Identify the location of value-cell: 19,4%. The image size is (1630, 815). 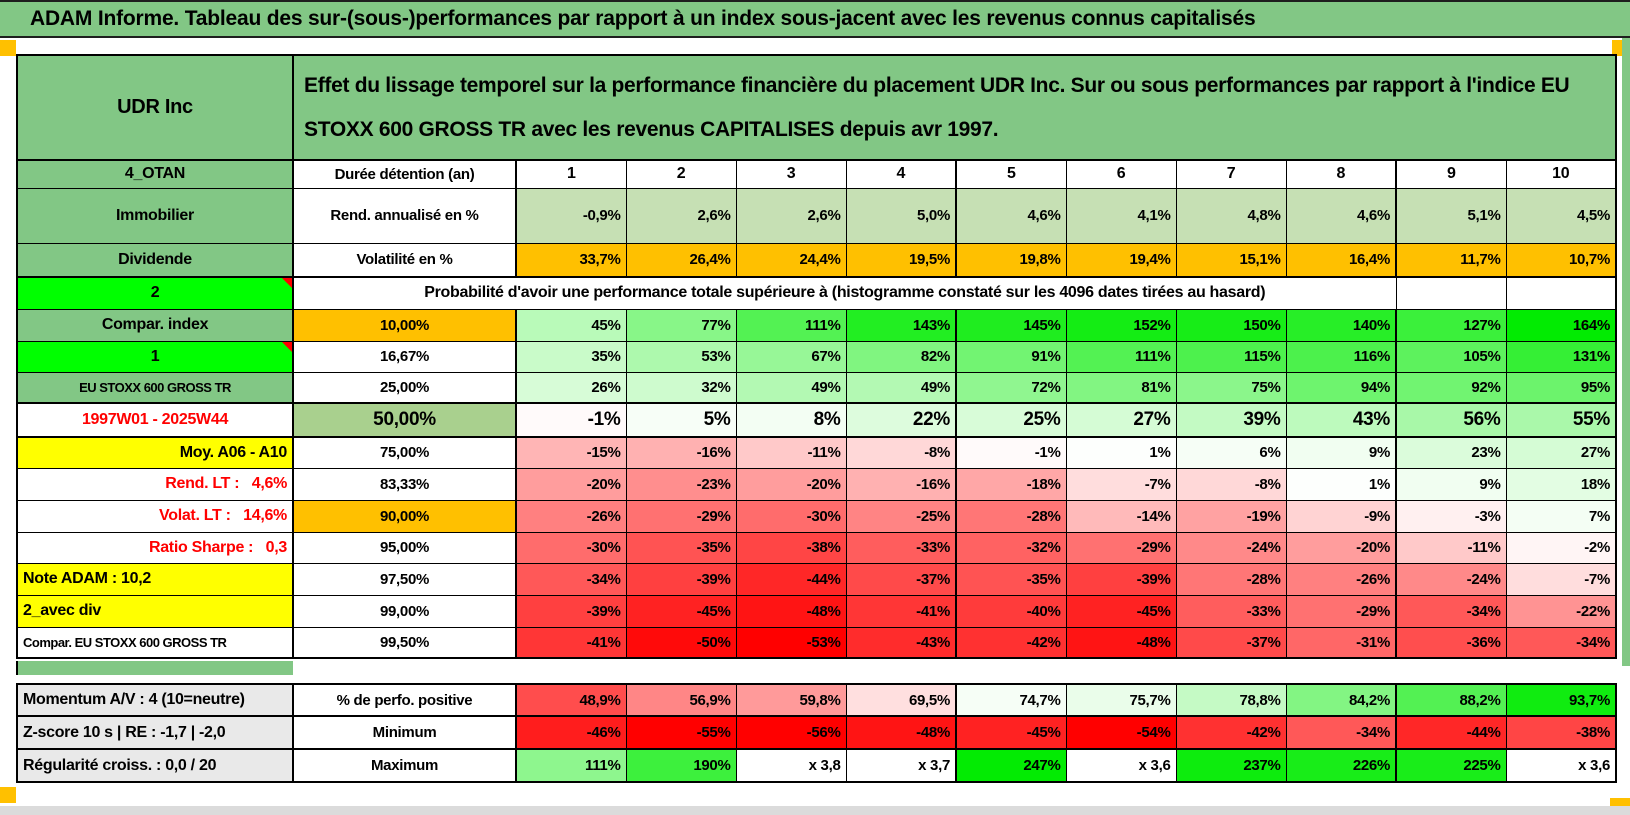
(1121, 260).